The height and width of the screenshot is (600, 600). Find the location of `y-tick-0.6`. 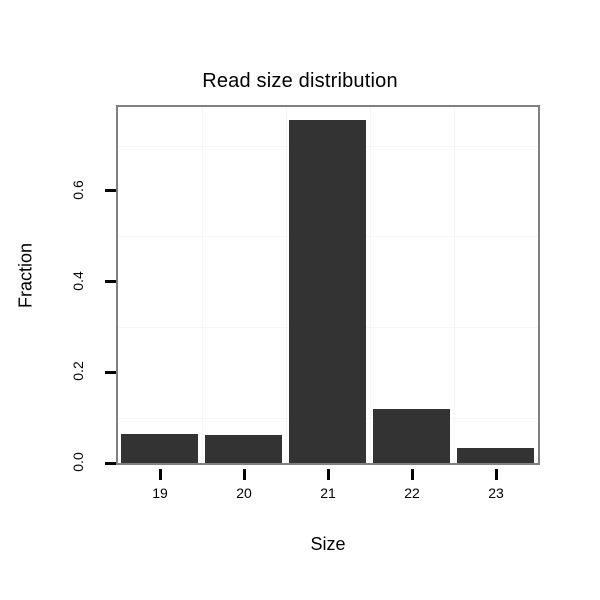

y-tick-0.6 is located at coordinates (110, 190).